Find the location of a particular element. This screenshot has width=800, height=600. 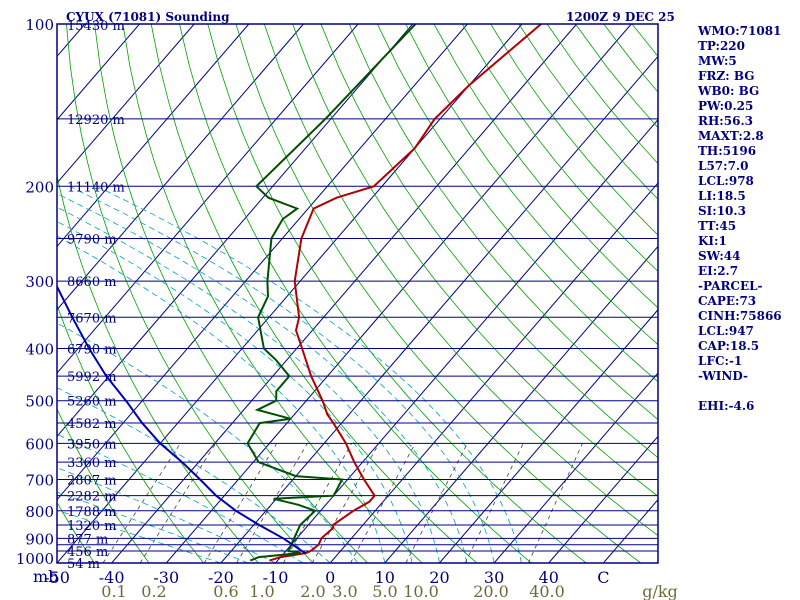

height-label: 2807 m is located at coordinates (92, 481).